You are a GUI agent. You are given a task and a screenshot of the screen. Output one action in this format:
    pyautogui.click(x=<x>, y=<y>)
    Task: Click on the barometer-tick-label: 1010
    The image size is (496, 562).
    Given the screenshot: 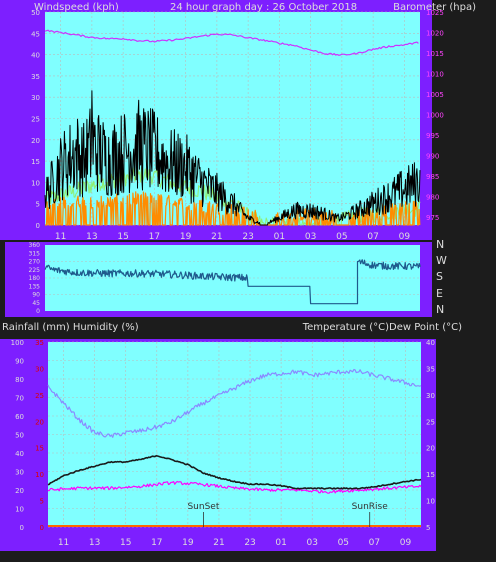 What is the action you would take?
    pyautogui.click(x=435, y=74)
    